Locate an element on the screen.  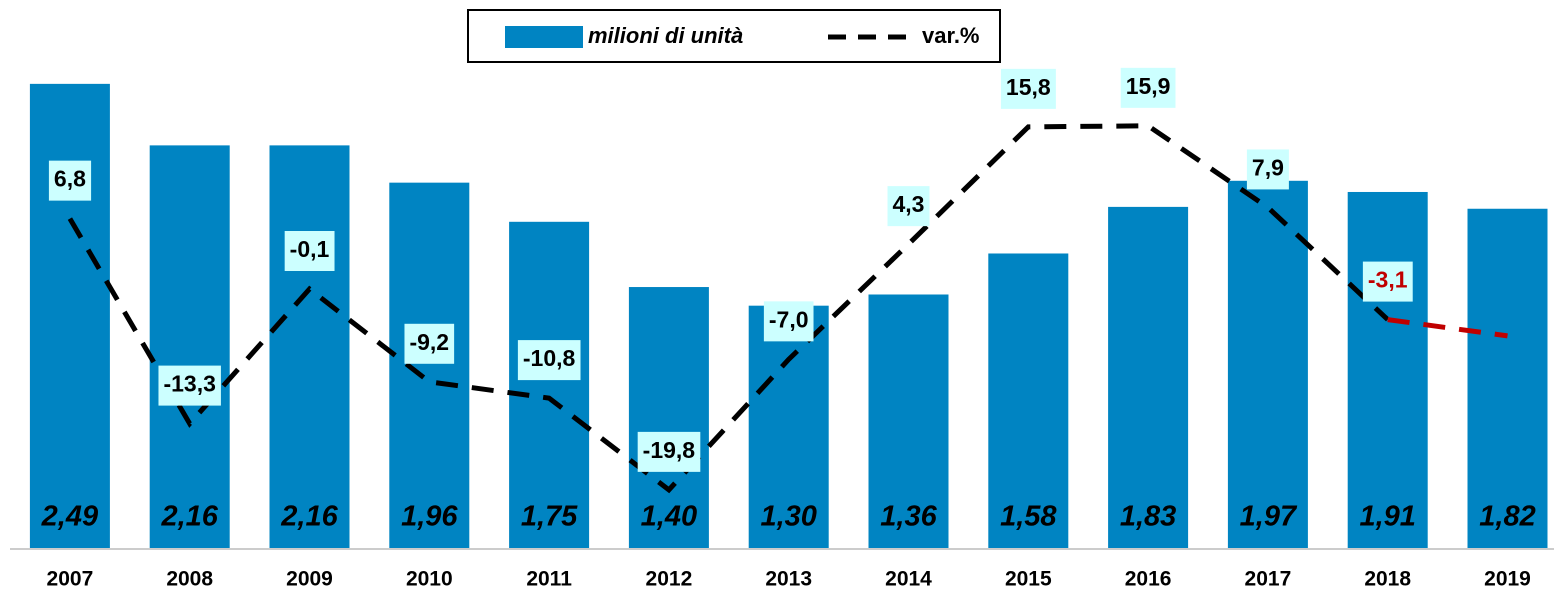
line-label: 15,8 is located at coordinates (1028, 87).